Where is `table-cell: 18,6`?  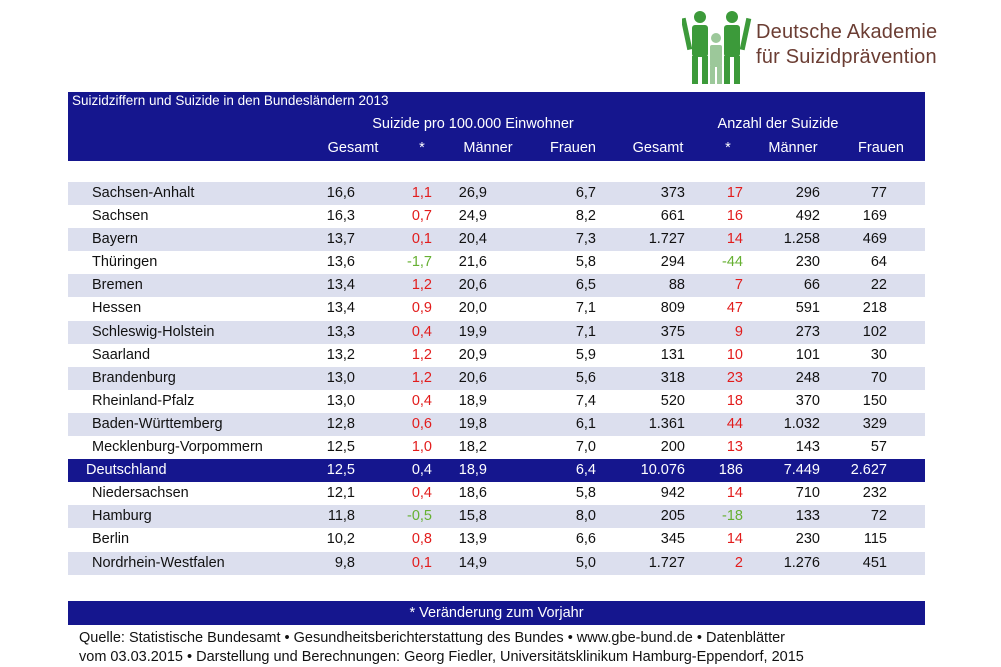 table-cell: 18,6 is located at coordinates (472, 493).